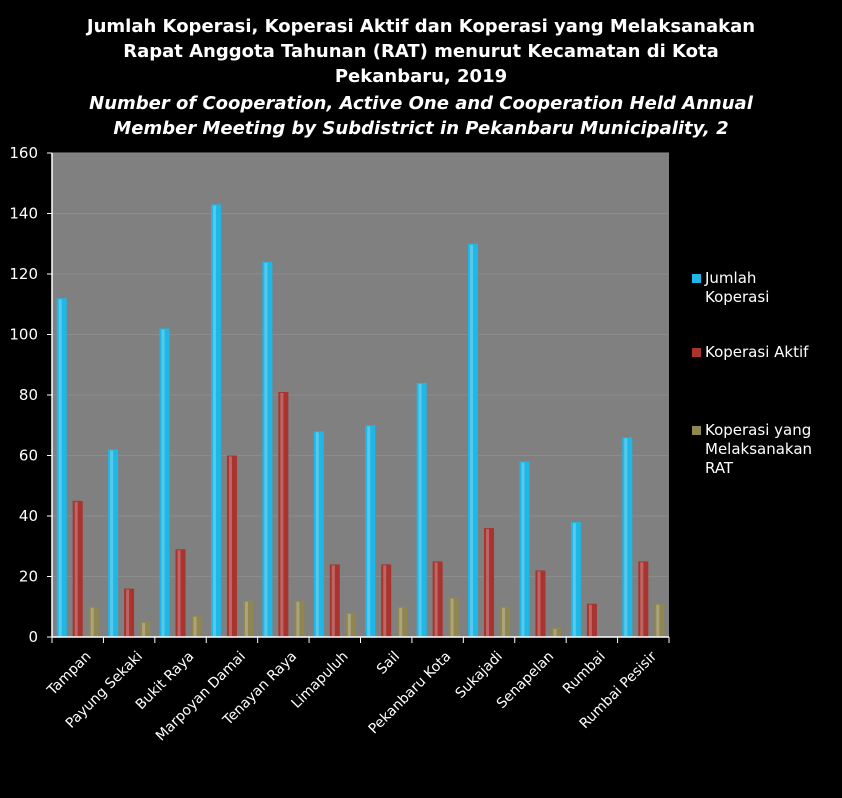  What do you see at coordinates (28, 456) in the screenshot?
I see `y-tick-label-3: 60` at bounding box center [28, 456].